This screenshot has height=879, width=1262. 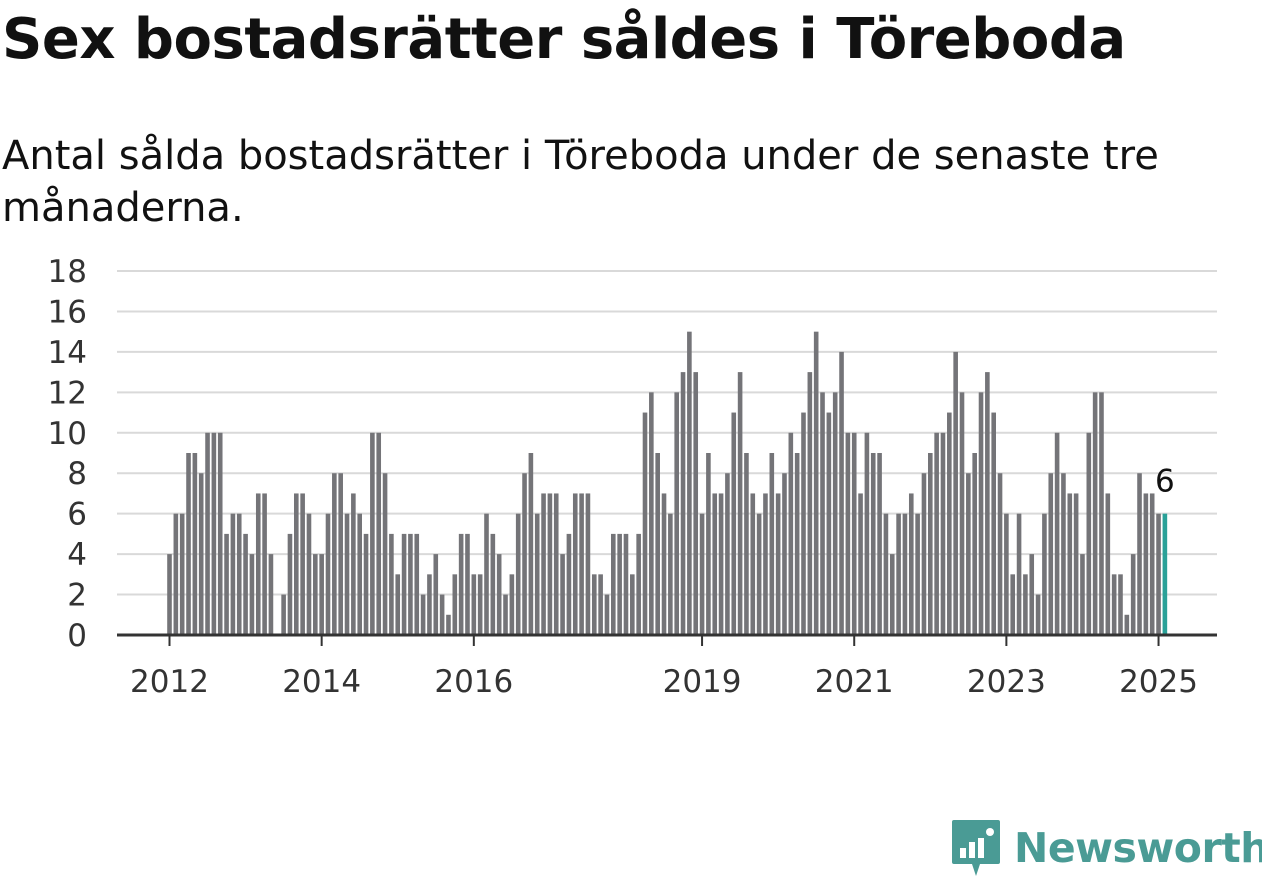 What do you see at coordinates (667, 639) in the screenshot?
I see `axes` at bounding box center [667, 639].